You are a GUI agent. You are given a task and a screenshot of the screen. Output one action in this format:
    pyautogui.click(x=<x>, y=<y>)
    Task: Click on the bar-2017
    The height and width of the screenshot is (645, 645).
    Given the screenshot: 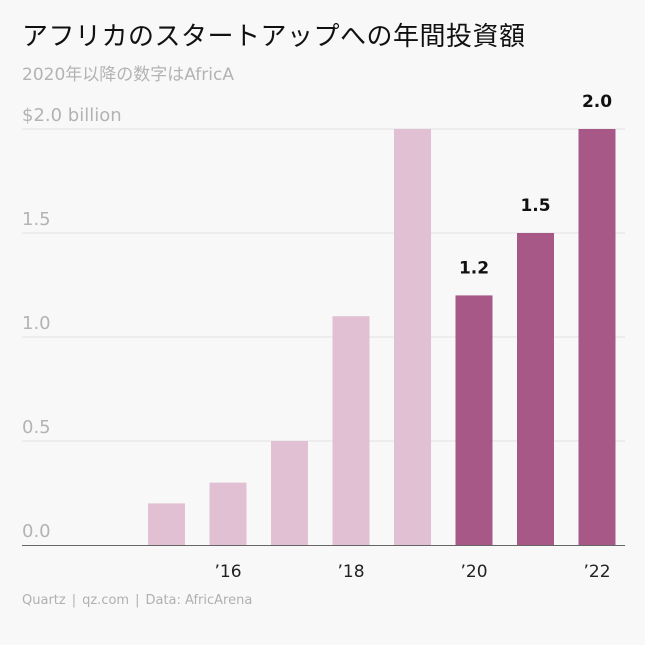 What is the action you would take?
    pyautogui.click(x=289, y=493)
    